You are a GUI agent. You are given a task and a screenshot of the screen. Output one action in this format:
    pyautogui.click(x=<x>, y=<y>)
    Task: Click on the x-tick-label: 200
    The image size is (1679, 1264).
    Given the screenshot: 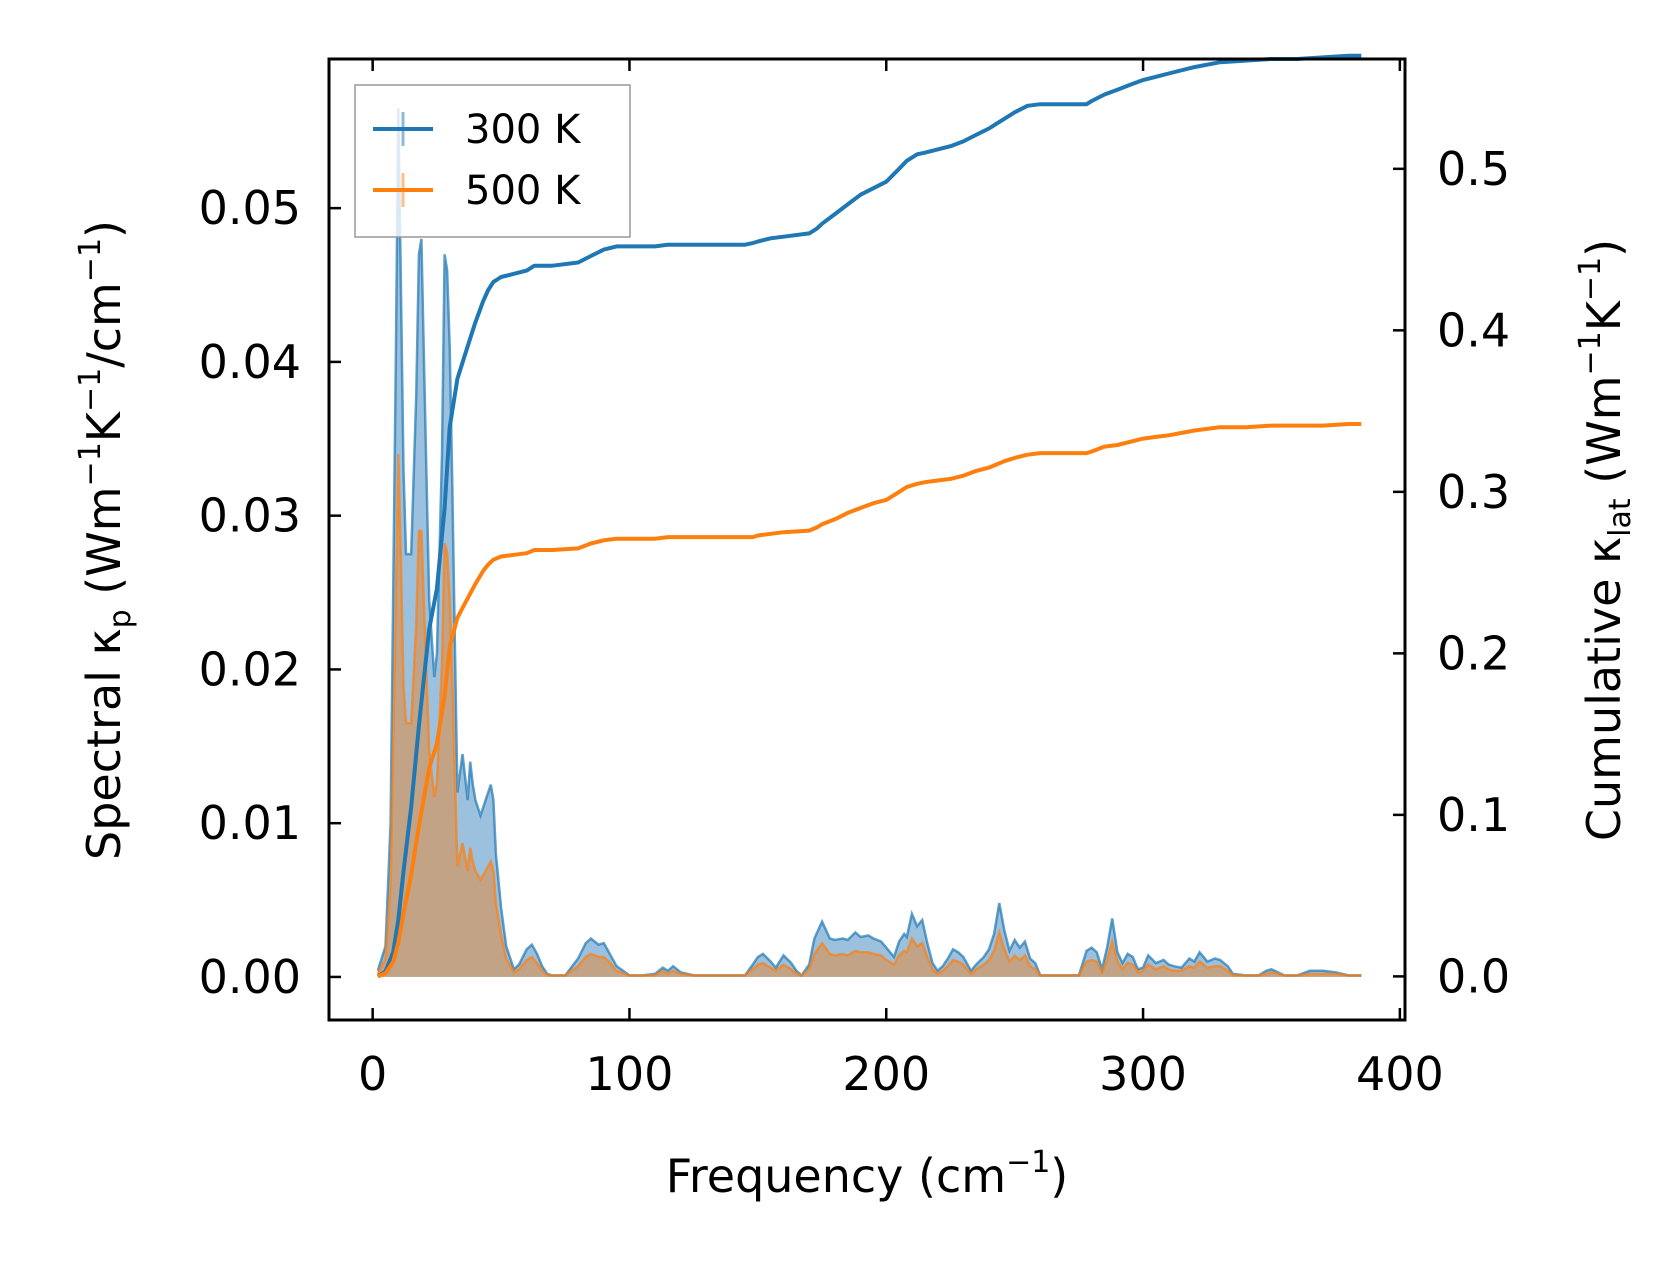 What is the action you would take?
    pyautogui.click(x=886, y=1074)
    